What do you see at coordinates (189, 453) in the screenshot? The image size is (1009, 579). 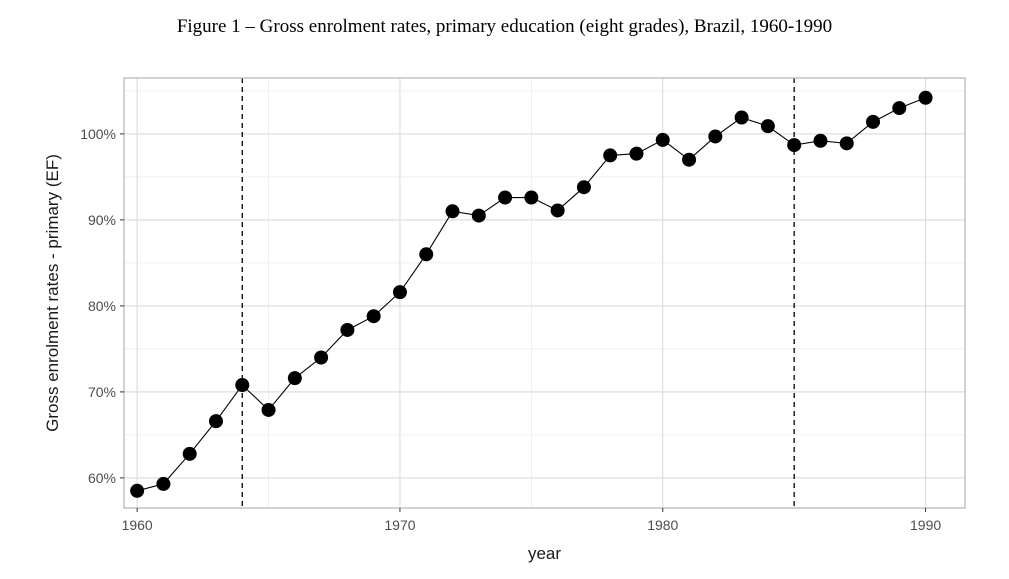 I see `data-point-1962` at bounding box center [189, 453].